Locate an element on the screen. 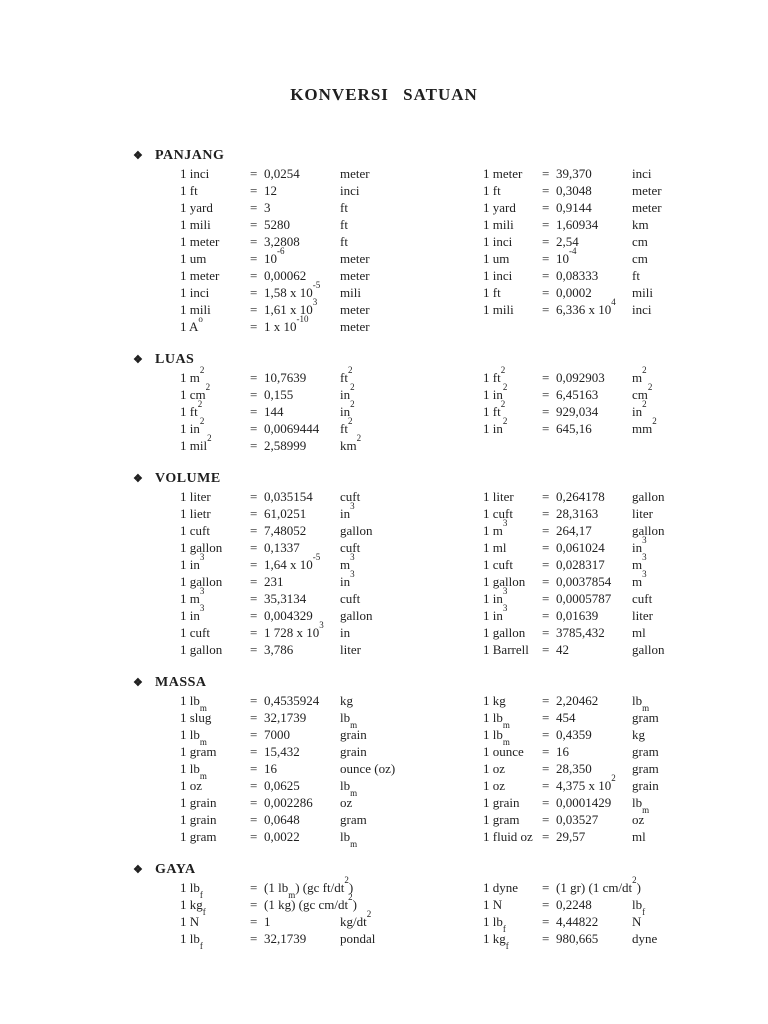 The image size is (768, 1024). unit-to: ounce (oz) is located at coordinates (368, 768).